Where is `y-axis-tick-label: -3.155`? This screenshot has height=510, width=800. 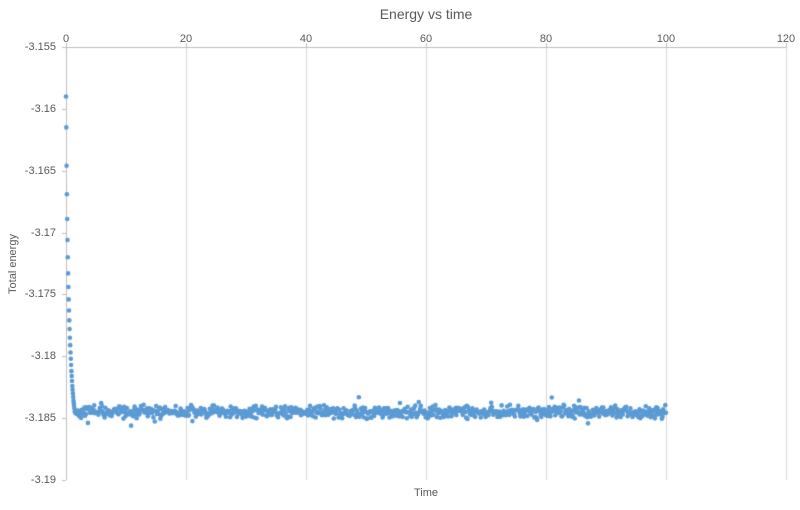
y-axis-tick-label: -3.155 is located at coordinates (40, 47).